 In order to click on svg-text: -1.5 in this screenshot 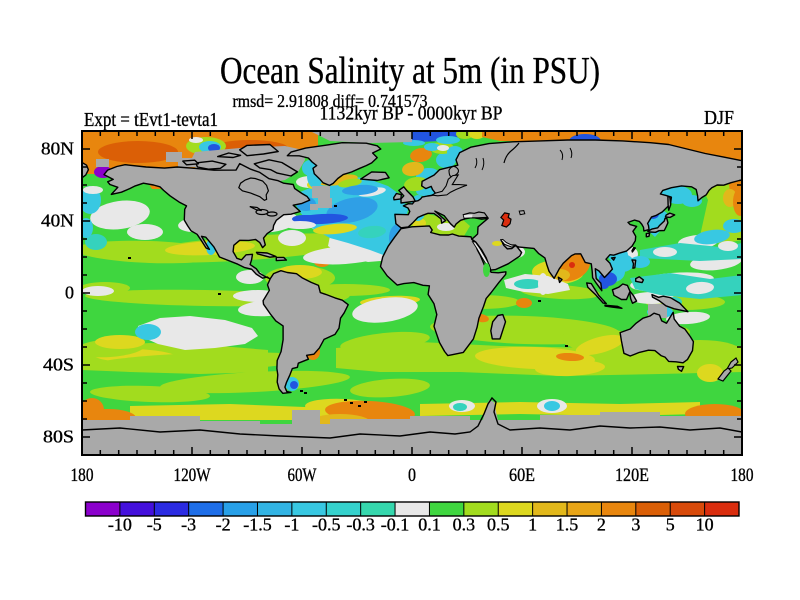, I will do `click(257, 525)`.